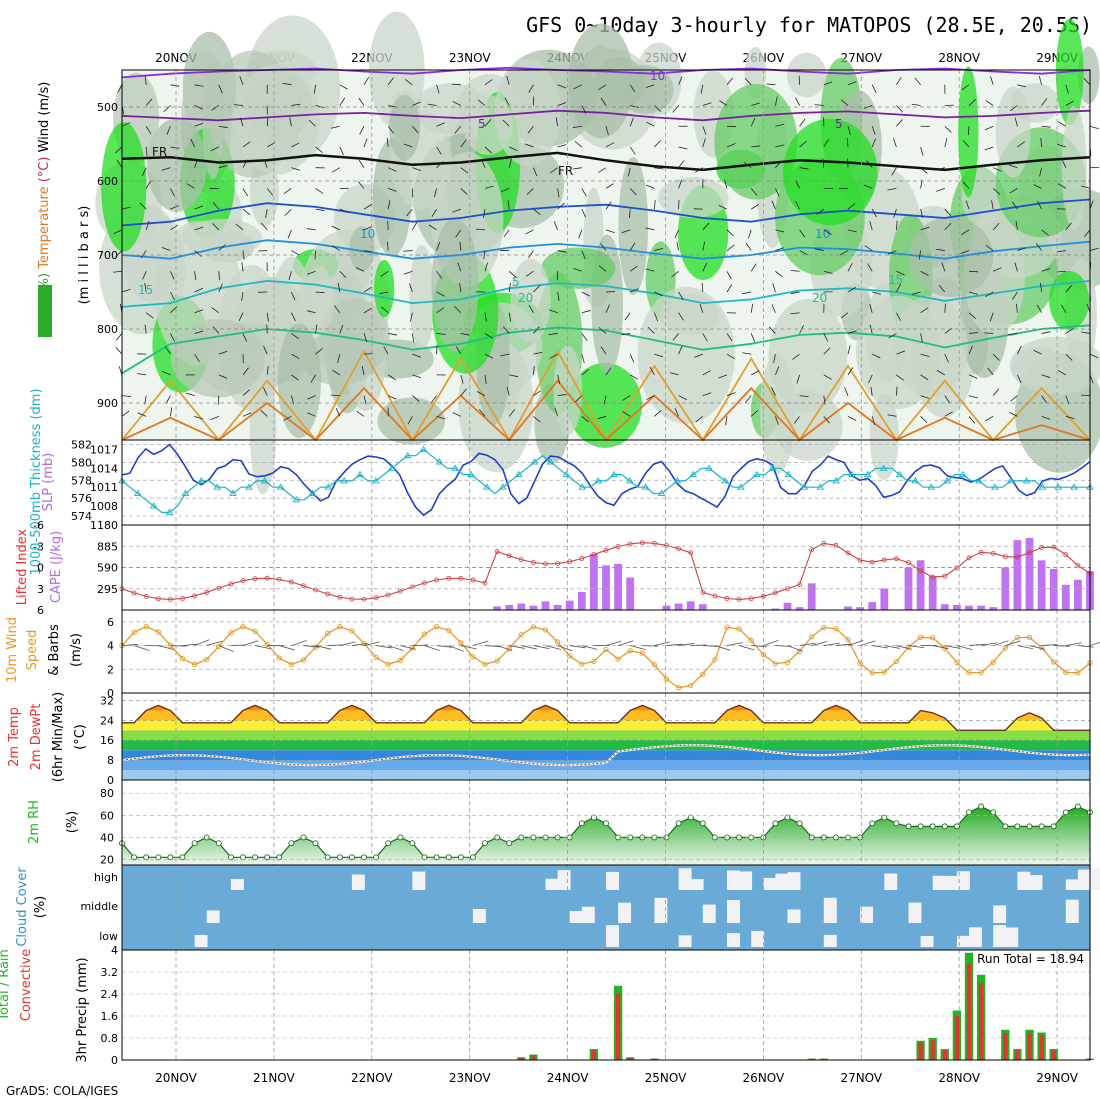 Image resolution: width=1100 pixels, height=1100 pixels. Describe the element at coordinates (606, 755) in the screenshot. I see `temp-band` at that location.